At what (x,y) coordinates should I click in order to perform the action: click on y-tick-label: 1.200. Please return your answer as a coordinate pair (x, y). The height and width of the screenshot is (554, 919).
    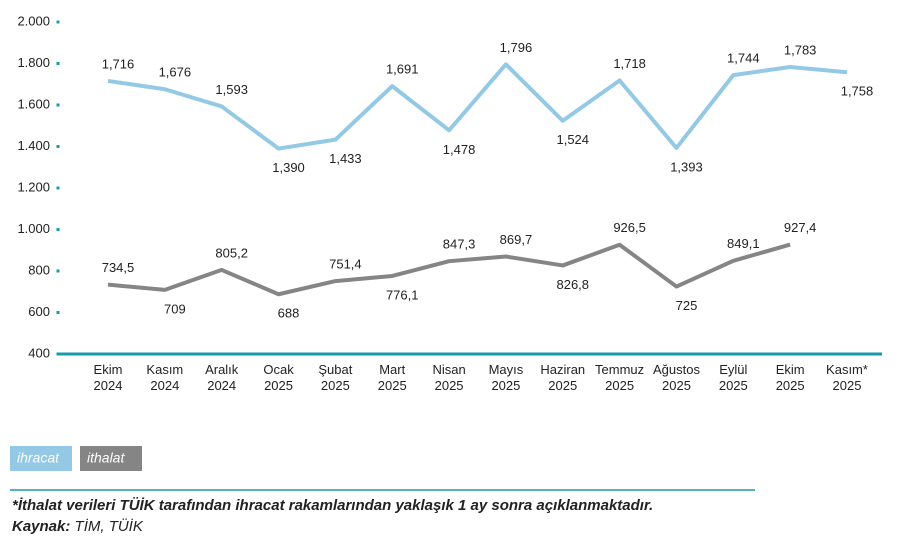
    Looking at the image, I should click on (33, 186).